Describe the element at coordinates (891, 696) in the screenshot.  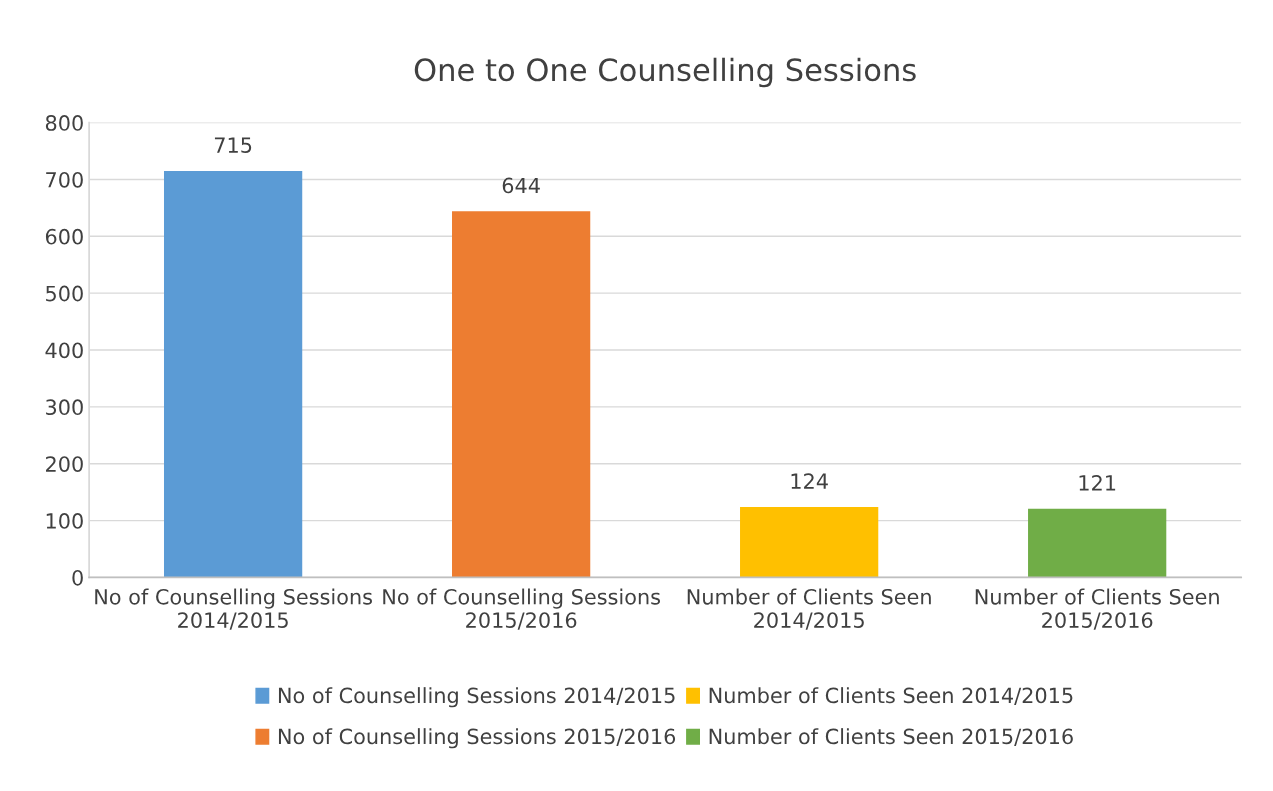
I see `legend-label: Number of Clients Seen 2014/2015` at that location.